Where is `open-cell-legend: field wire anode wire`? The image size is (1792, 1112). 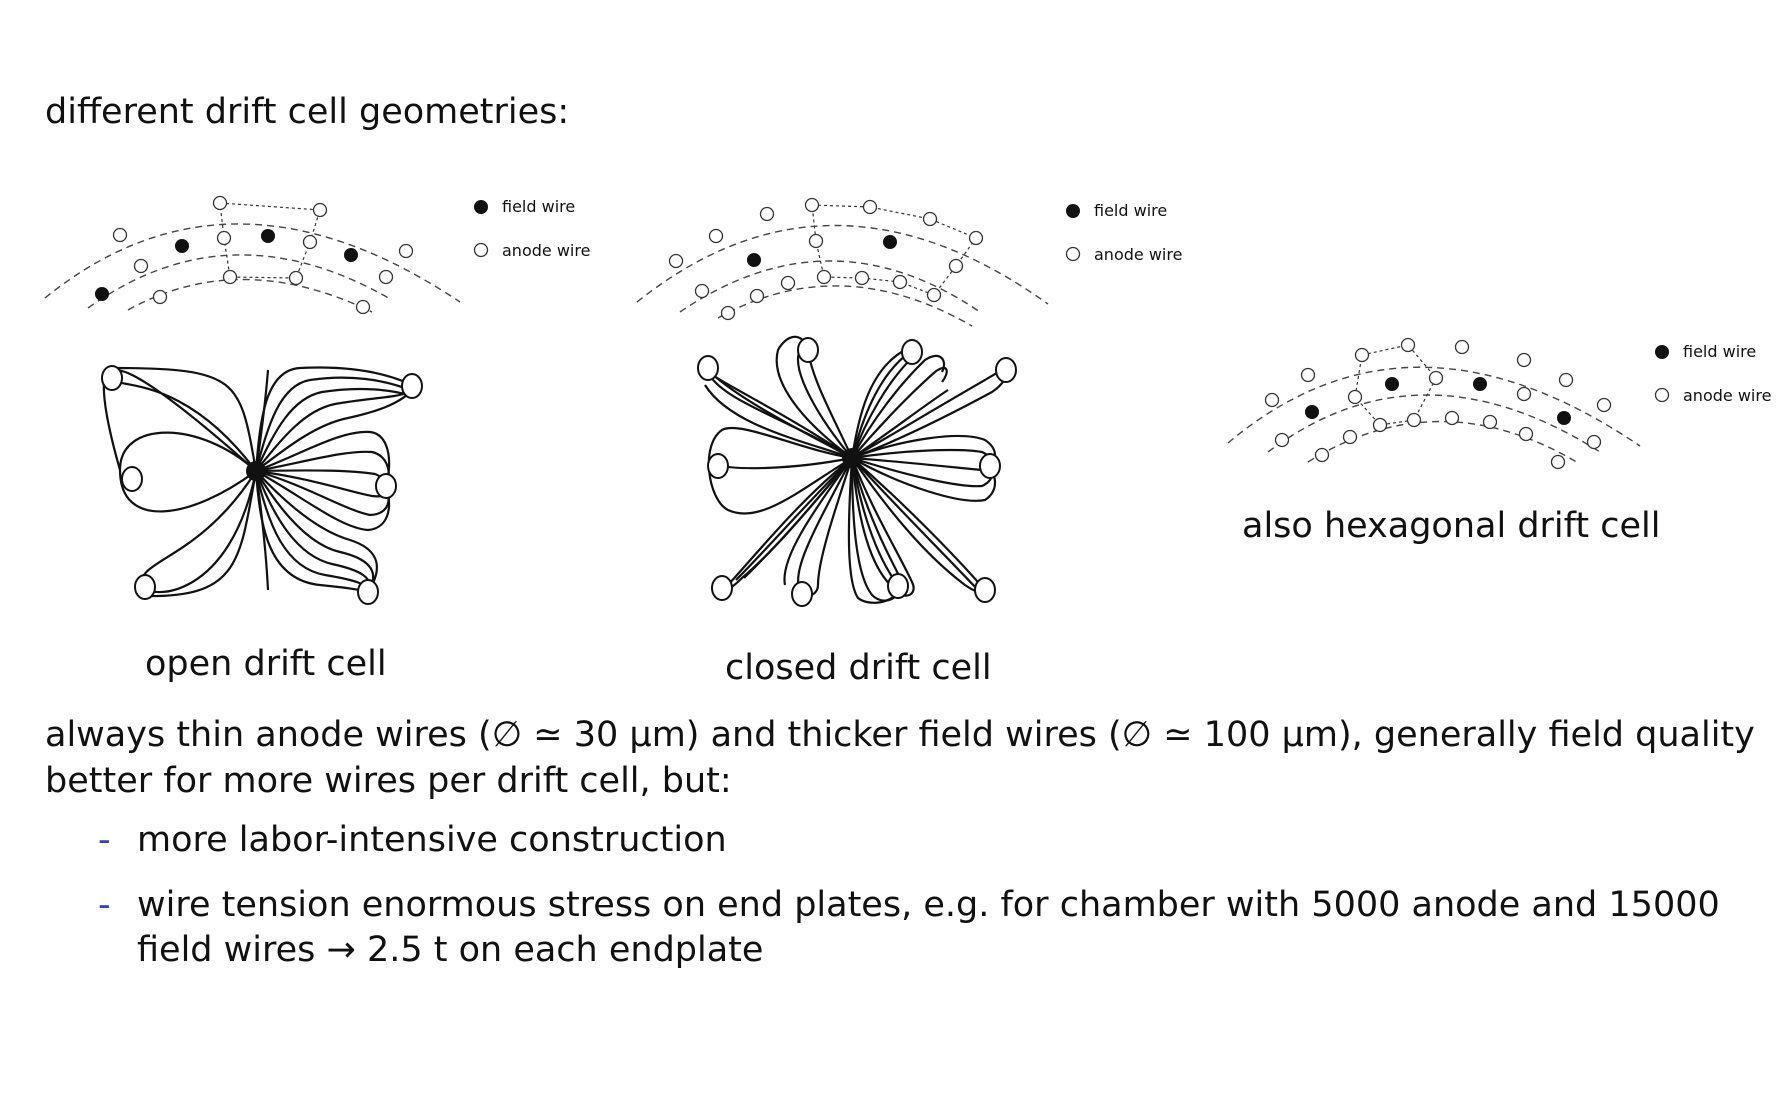 open-cell-legend: field wire anode wire is located at coordinates (532, 228).